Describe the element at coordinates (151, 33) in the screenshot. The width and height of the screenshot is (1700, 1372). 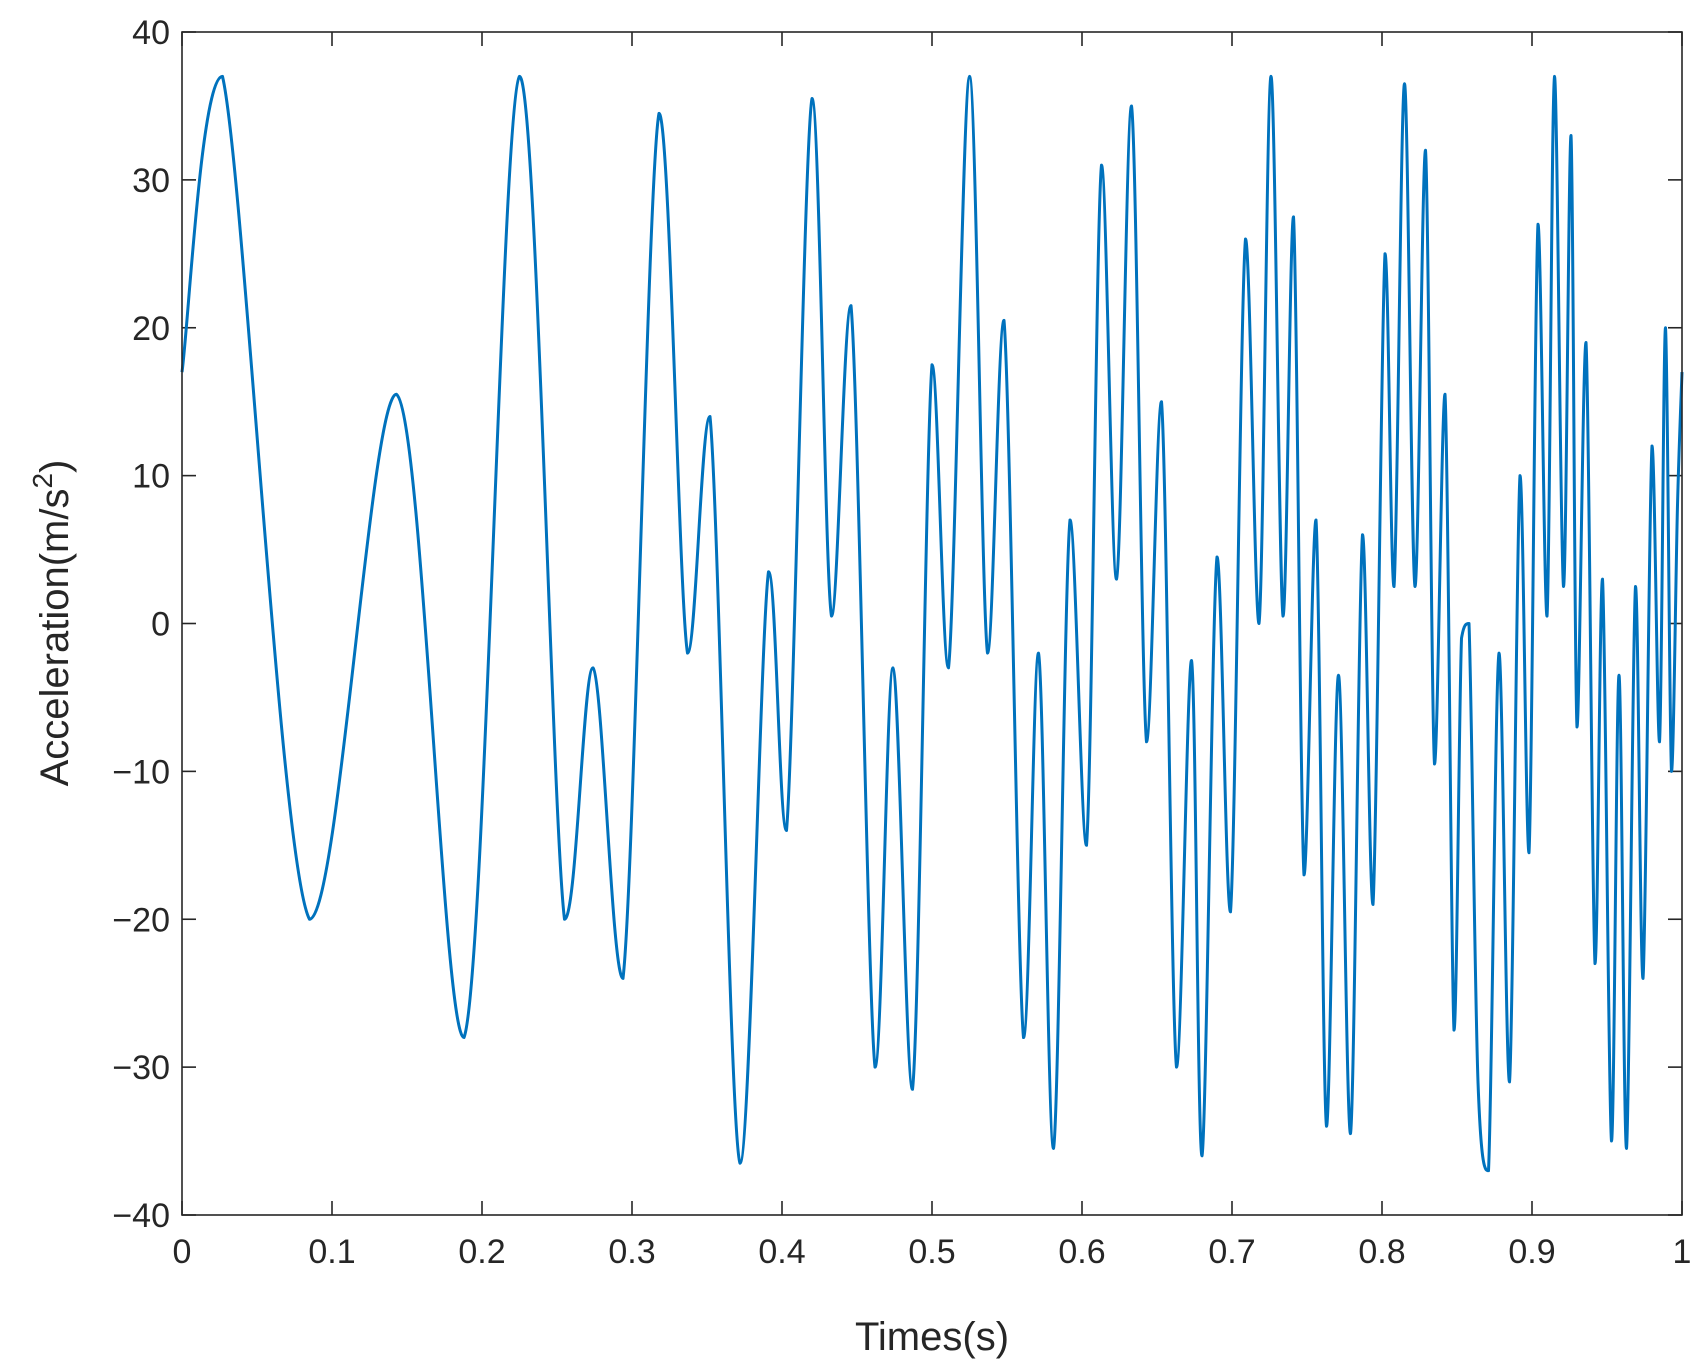
I see `y-tick-label: 40` at that location.